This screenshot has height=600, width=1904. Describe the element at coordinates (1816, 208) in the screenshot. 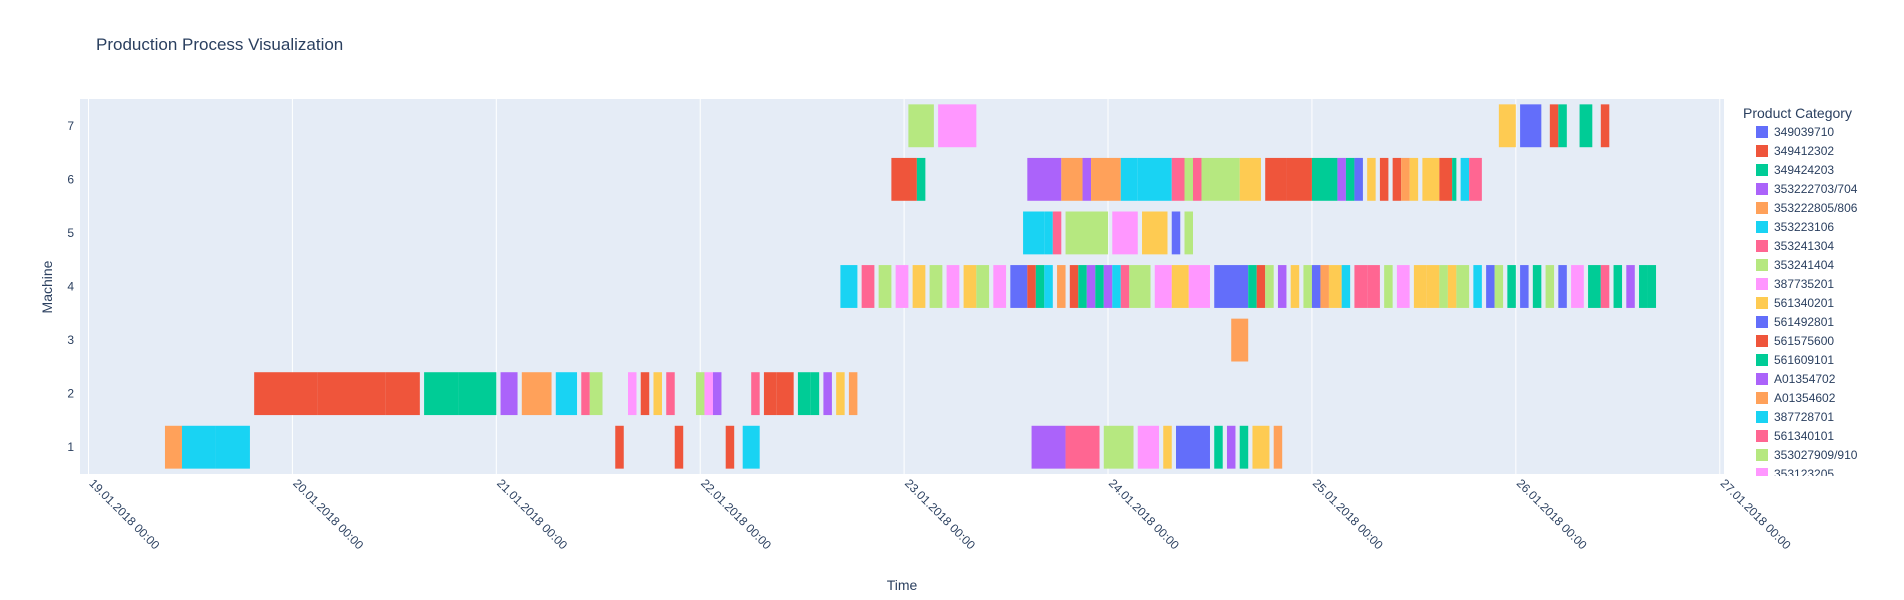

I see `legend-label: 353222805/806` at that location.